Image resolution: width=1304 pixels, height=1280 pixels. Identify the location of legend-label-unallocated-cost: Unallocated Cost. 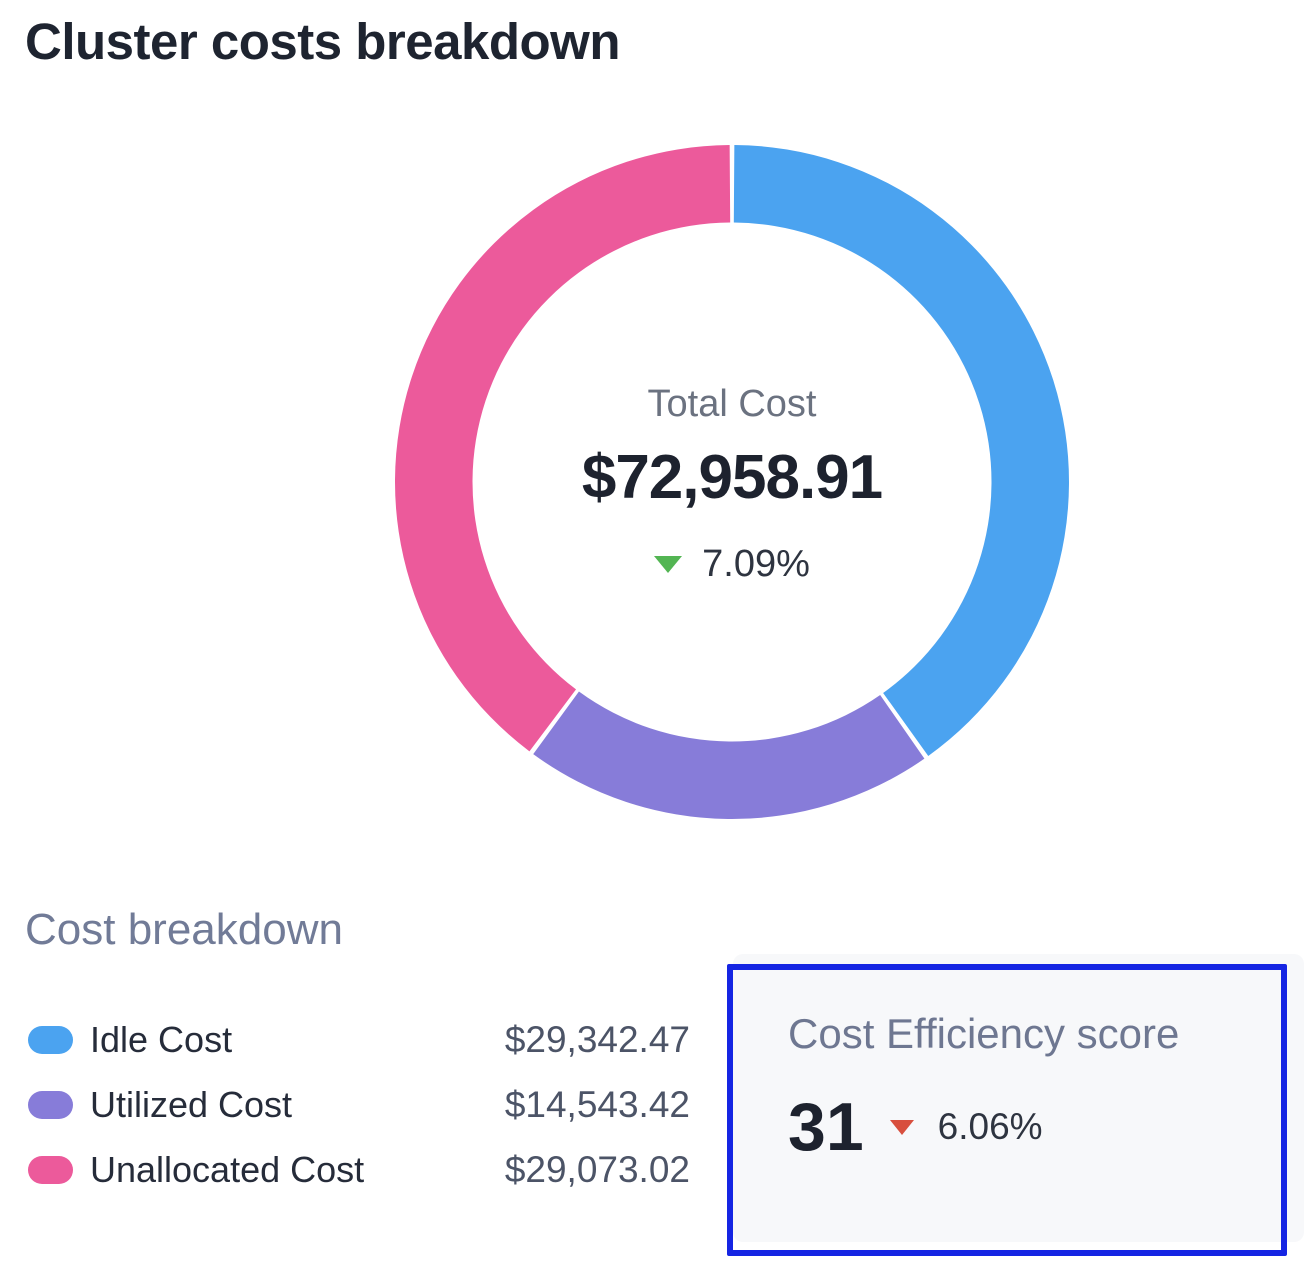
(227, 1169).